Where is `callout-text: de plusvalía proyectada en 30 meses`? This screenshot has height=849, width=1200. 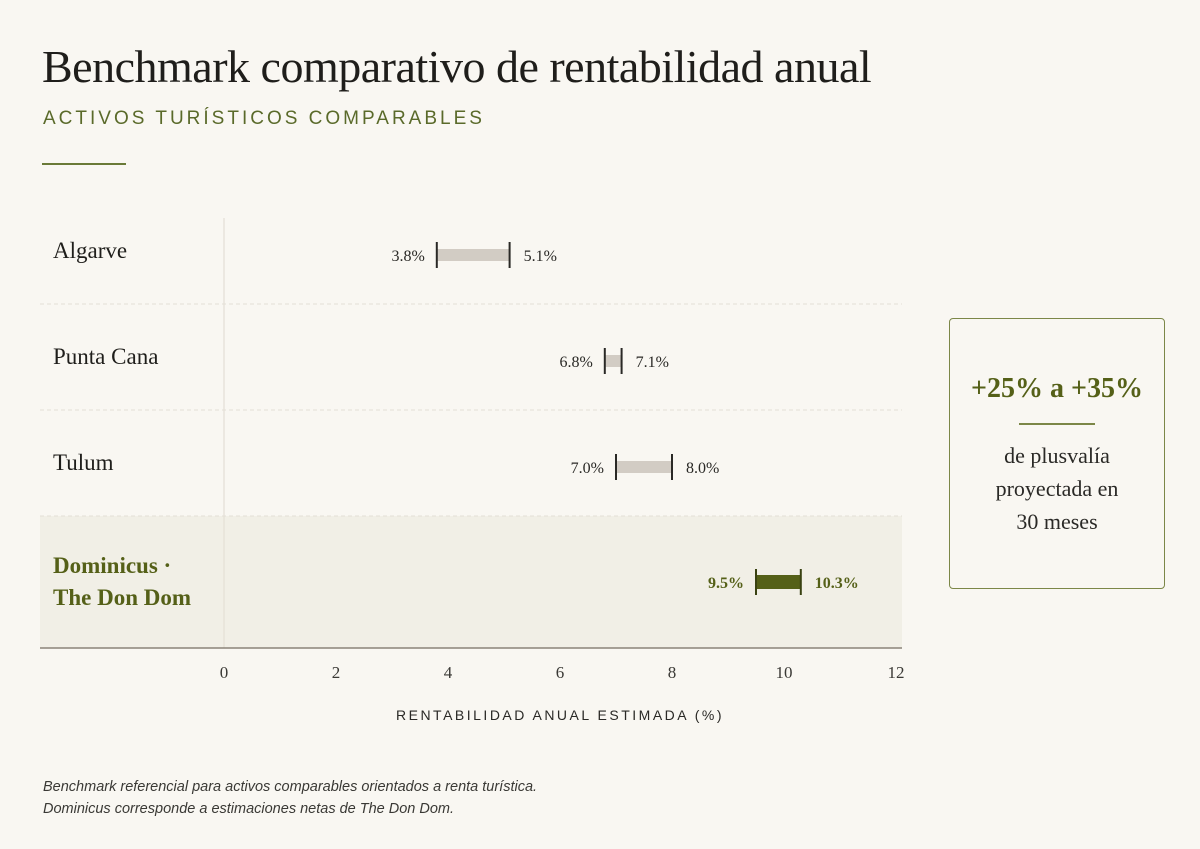 callout-text: de plusvalía proyectada en 30 meses is located at coordinates (1057, 488).